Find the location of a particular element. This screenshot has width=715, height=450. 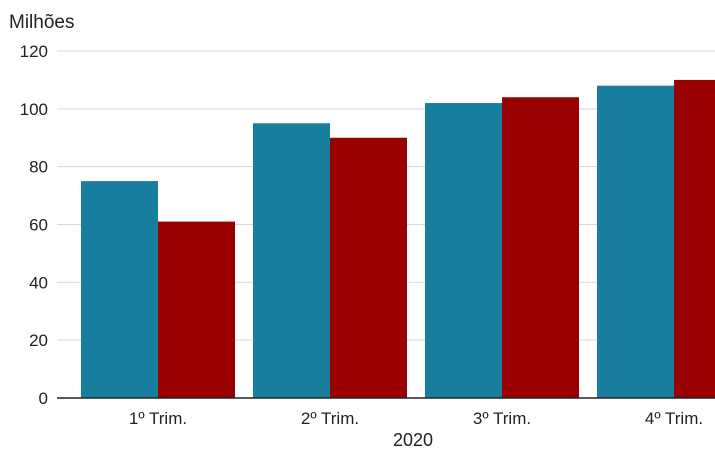

y-tick-label: 40 is located at coordinates (38, 282).